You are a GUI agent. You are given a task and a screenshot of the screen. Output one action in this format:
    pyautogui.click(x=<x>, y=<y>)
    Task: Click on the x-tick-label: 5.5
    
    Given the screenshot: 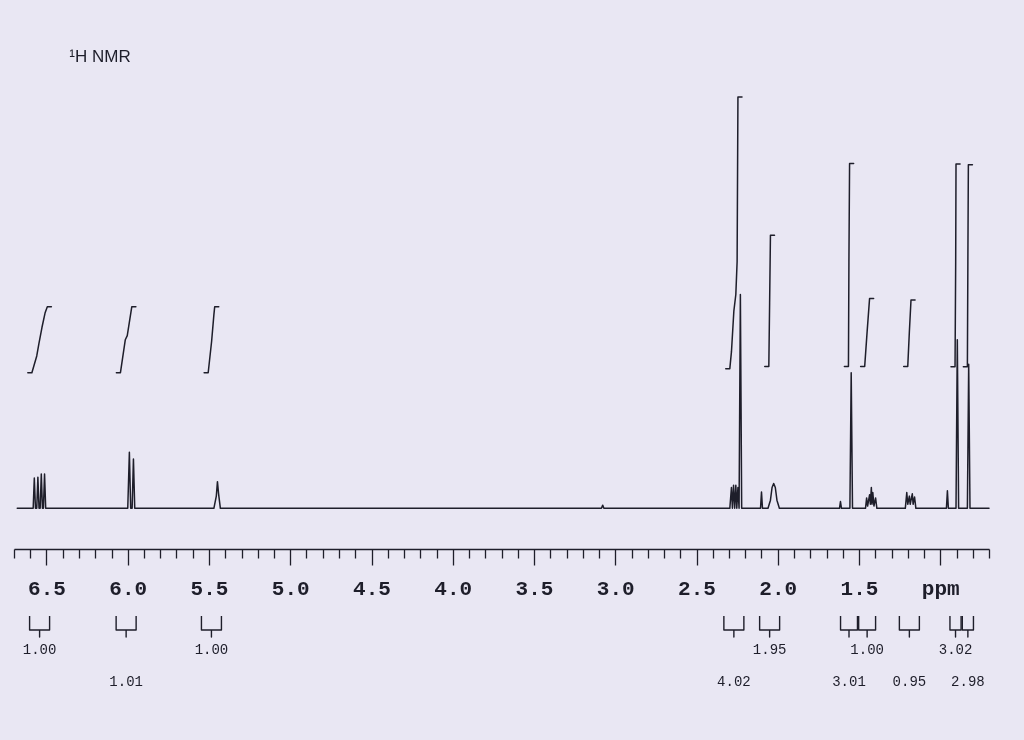 What is the action you would take?
    pyautogui.click(x=209, y=589)
    